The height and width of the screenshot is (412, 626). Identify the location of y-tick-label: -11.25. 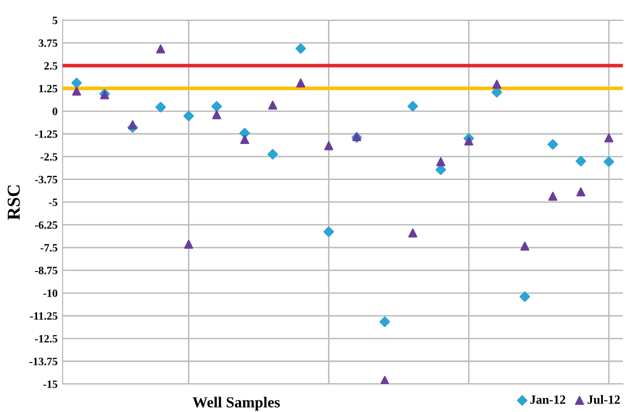
(44, 316).